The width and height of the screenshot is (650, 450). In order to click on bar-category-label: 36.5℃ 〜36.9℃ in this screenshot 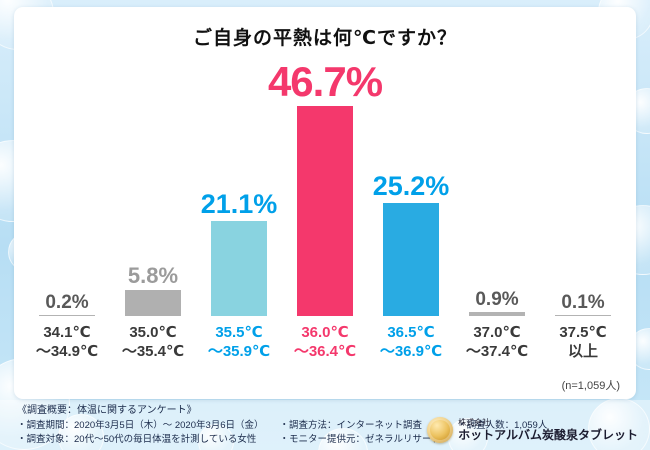, I will do `click(411, 342)`.